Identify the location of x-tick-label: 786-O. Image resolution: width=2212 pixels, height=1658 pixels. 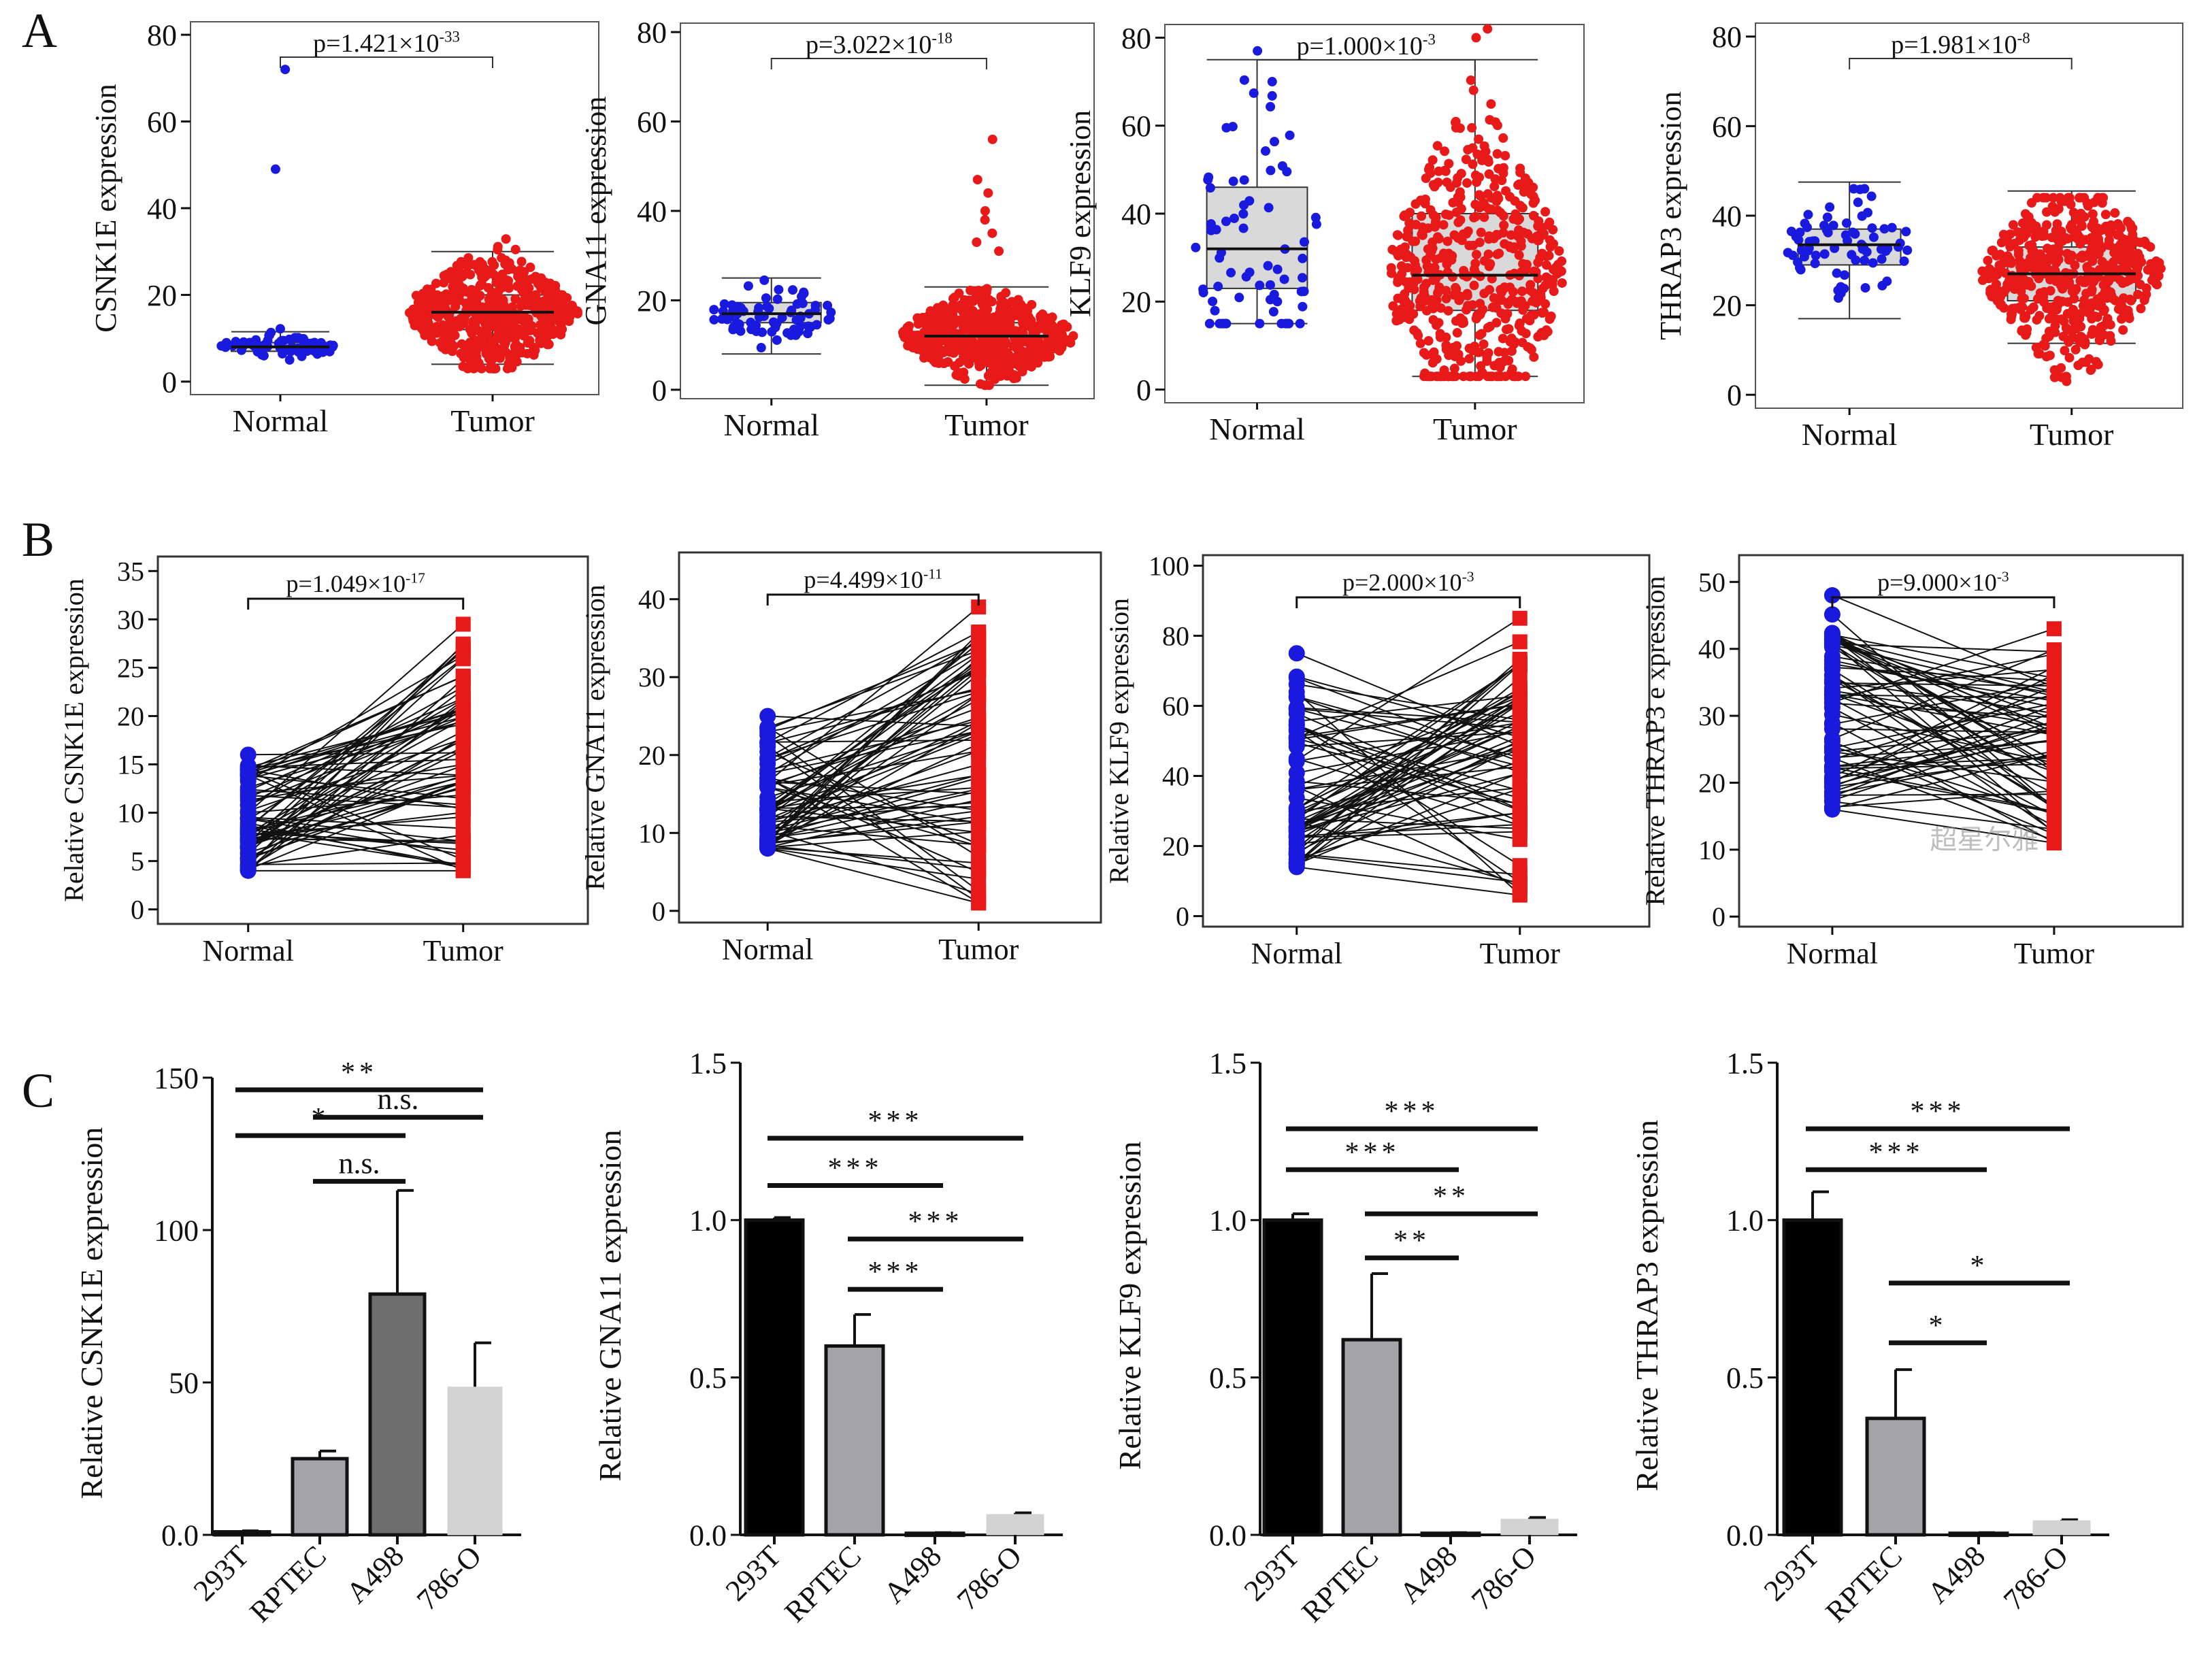
(2036, 1577).